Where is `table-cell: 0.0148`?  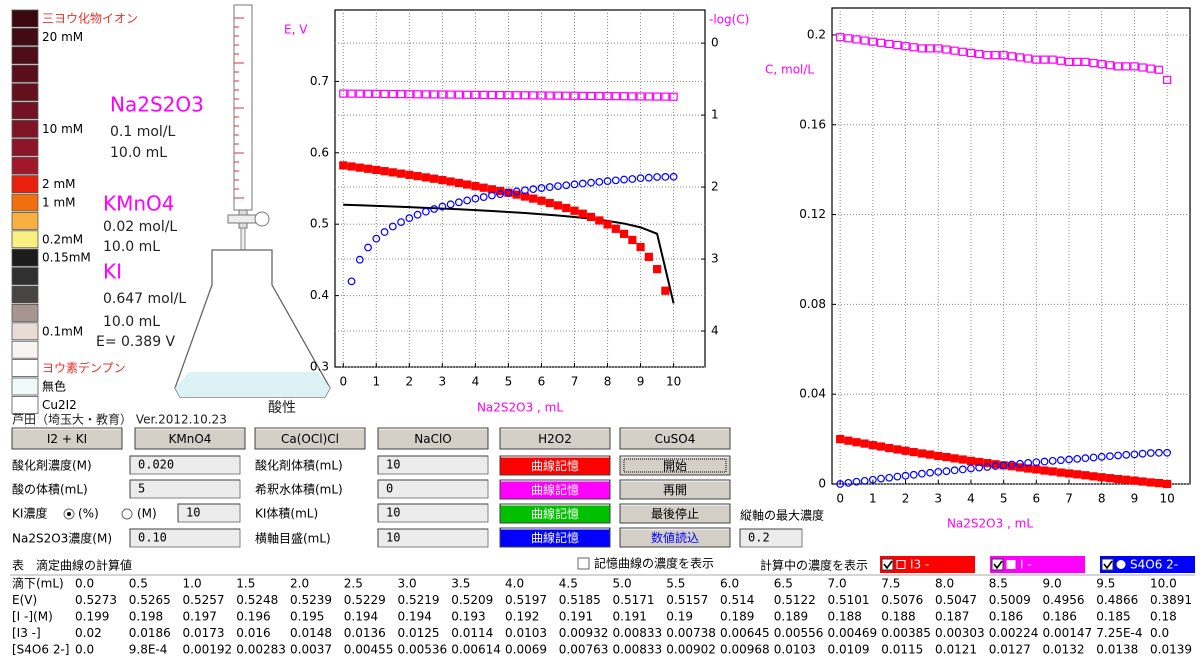 table-cell: 0.0148 is located at coordinates (311, 633).